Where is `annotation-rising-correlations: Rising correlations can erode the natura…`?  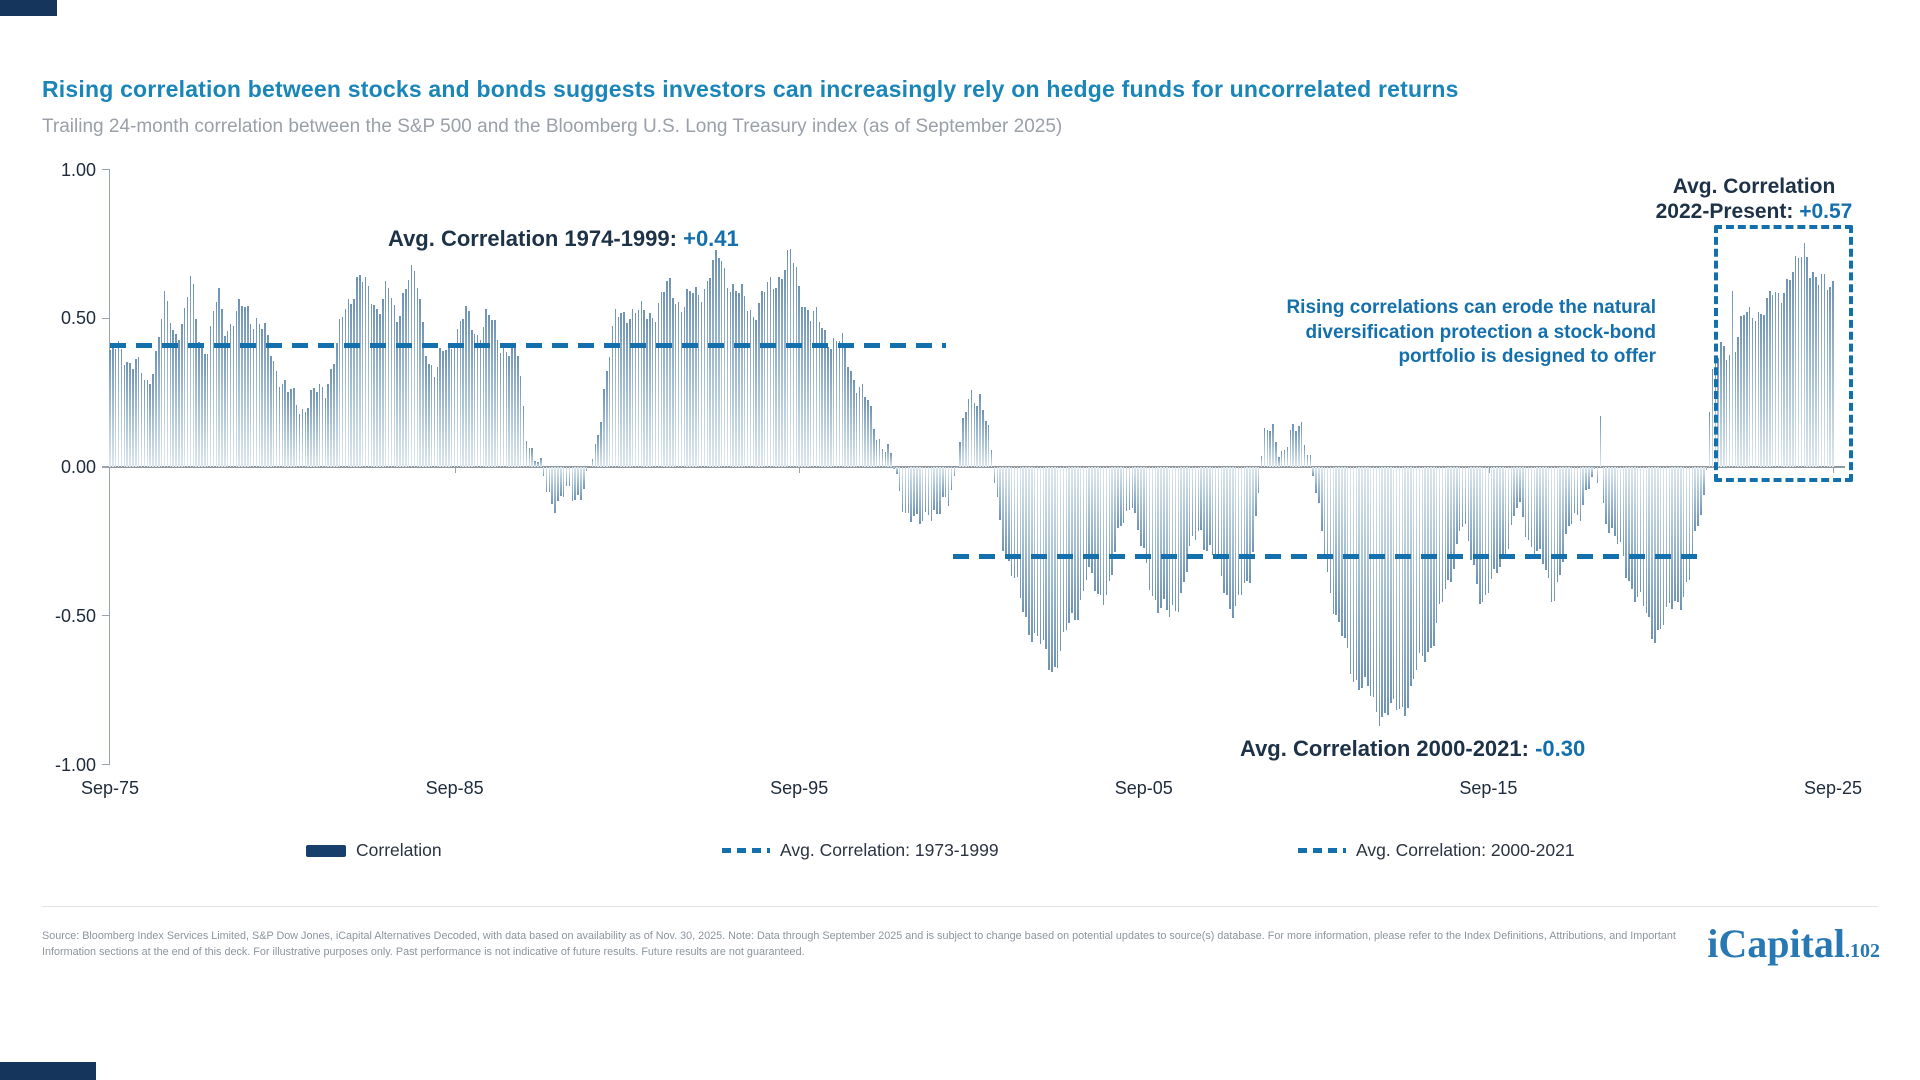
annotation-rising-correlations: Rising correlations can erode the natura… is located at coordinates (1471, 332).